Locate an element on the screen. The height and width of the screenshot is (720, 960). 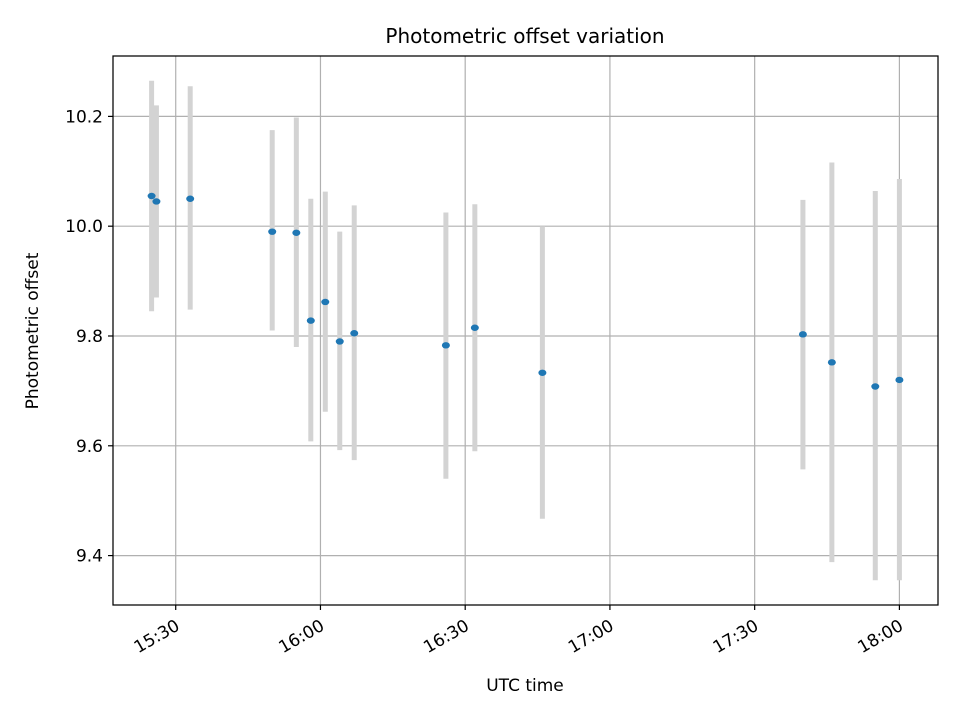
y-axis-title: Photometric offset is located at coordinates (33, 330).